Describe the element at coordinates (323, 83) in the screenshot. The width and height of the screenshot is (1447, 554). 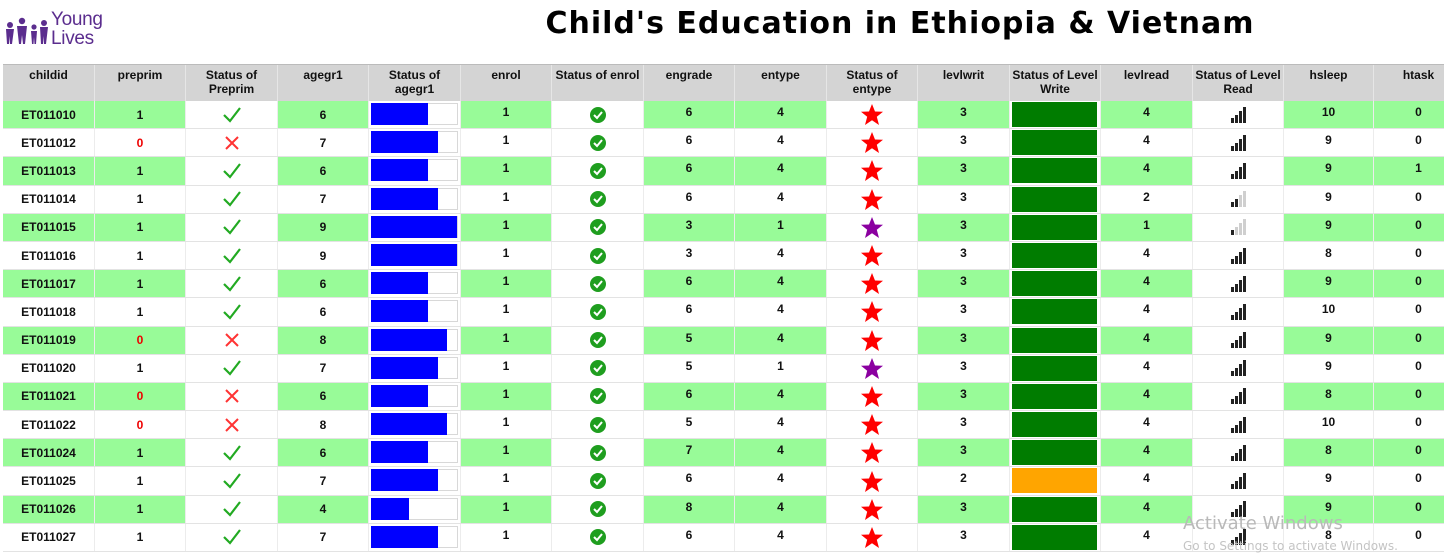
I see `header-agegr1: agegr1` at that location.